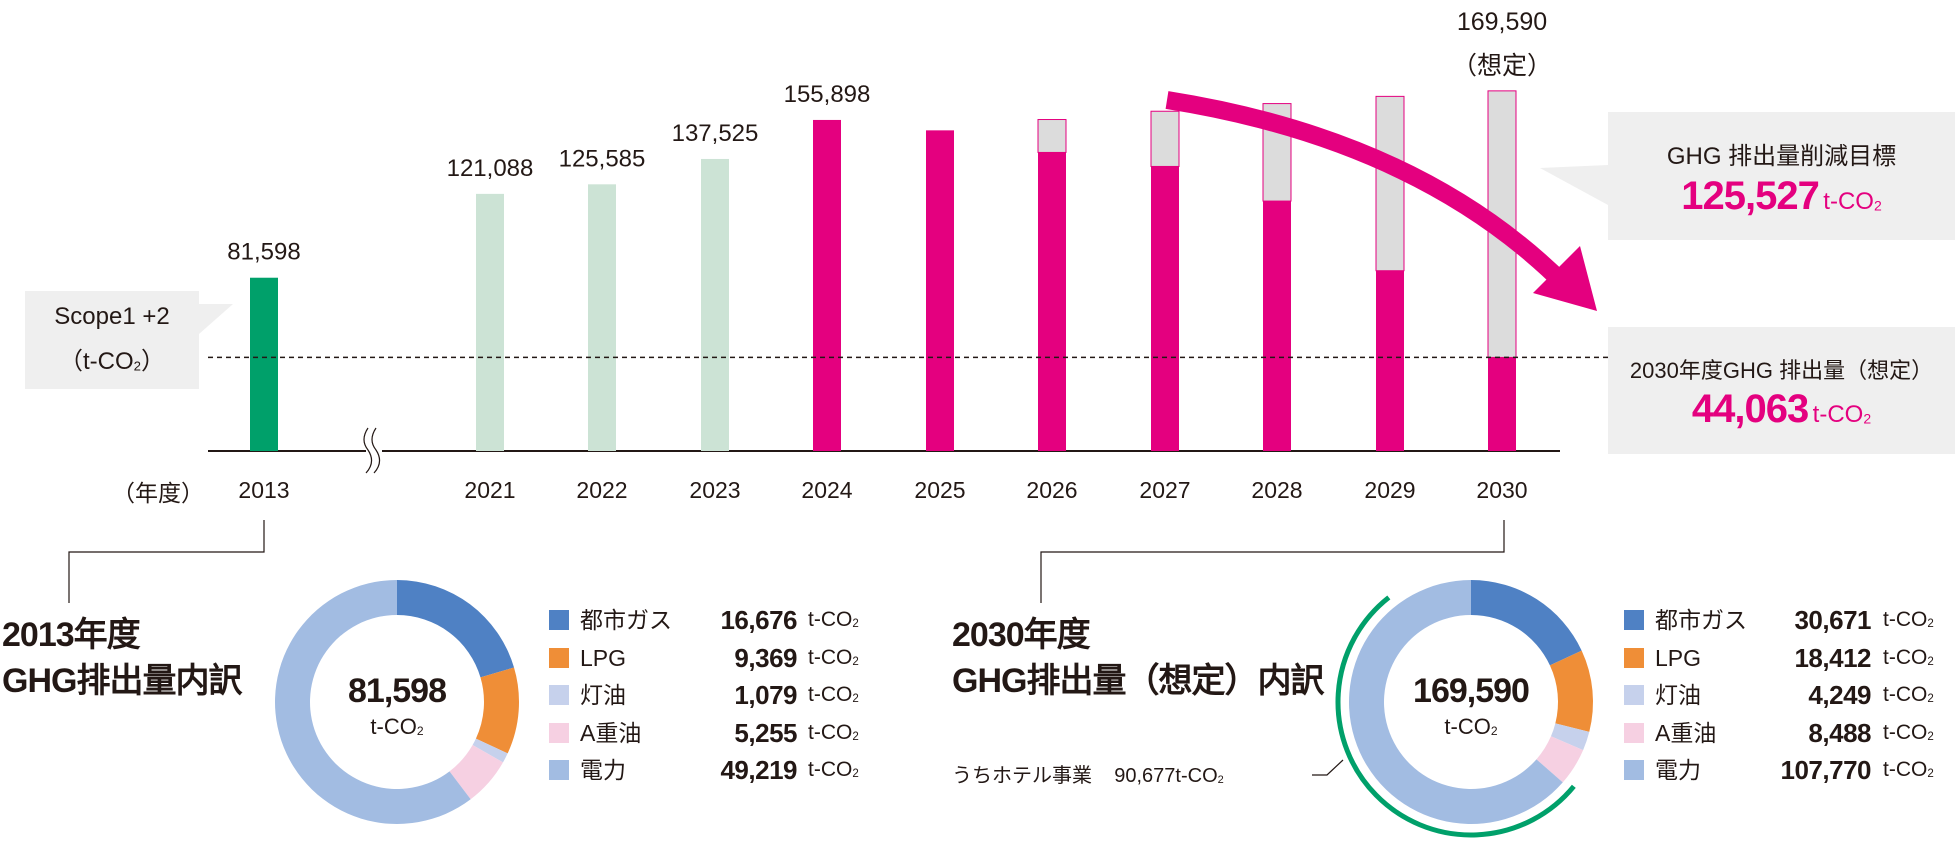 Image resolution: width=1960 pixels, height=842 pixels. What do you see at coordinates (112, 316) in the screenshot?
I see `scope-label-line1: Scope1 +2` at bounding box center [112, 316].